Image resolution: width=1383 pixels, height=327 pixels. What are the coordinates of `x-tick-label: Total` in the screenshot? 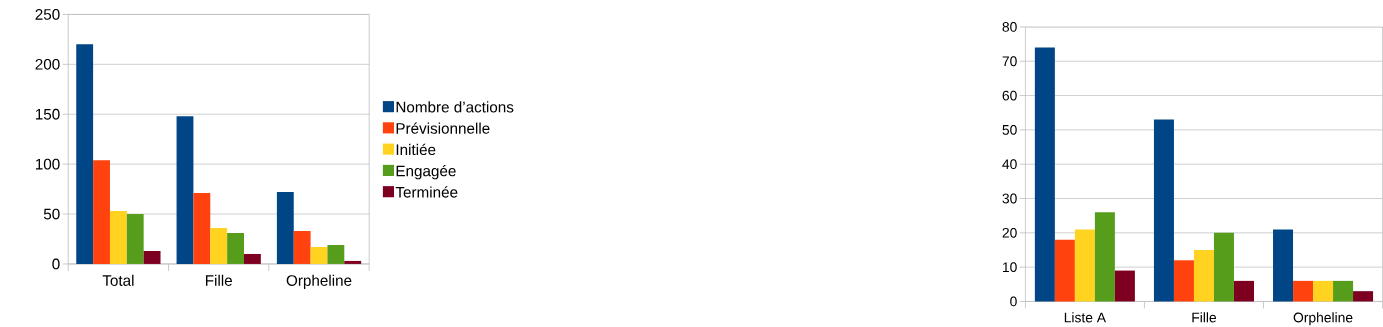 It's located at (118, 280).